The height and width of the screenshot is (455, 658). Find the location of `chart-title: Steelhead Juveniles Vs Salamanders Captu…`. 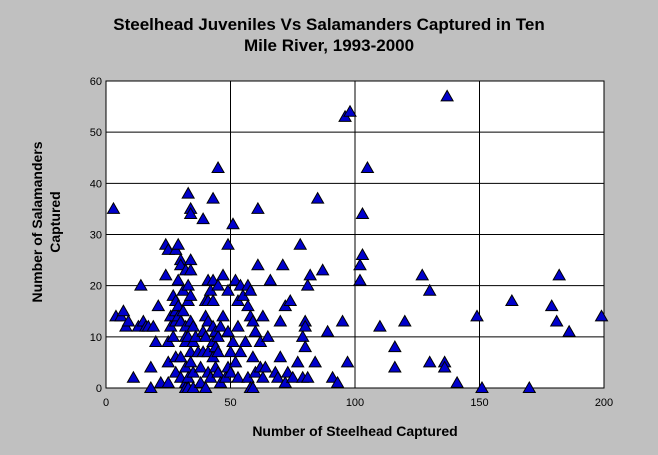

chart-title: Steelhead Juveniles Vs Salamanders Captu… is located at coordinates (329, 35).